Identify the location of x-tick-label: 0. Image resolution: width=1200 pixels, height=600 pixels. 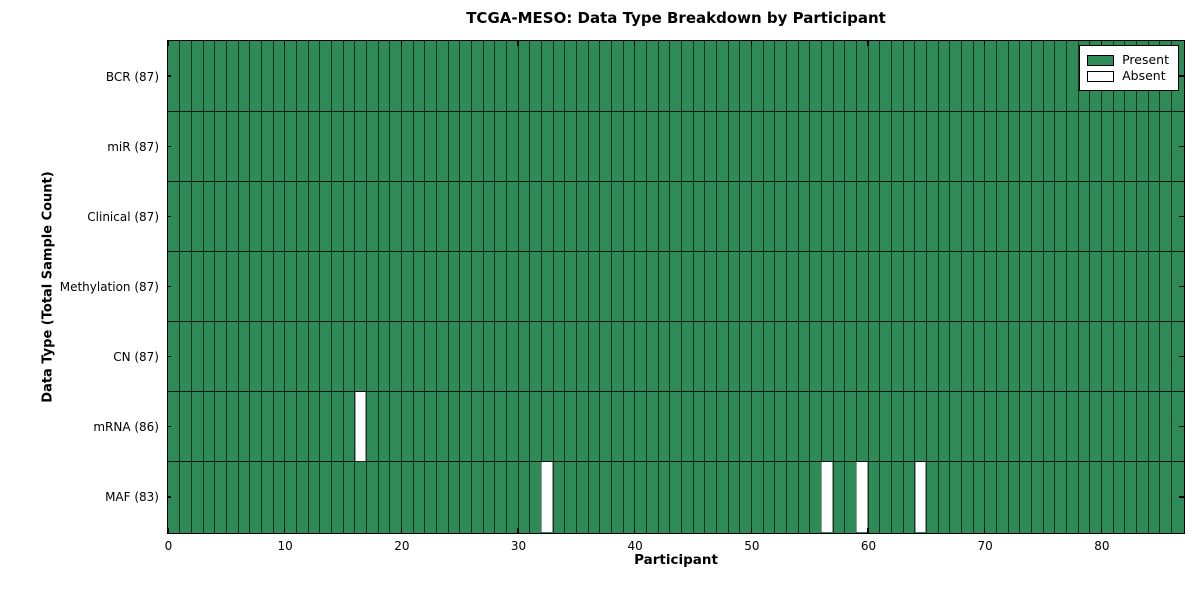
(168, 546).